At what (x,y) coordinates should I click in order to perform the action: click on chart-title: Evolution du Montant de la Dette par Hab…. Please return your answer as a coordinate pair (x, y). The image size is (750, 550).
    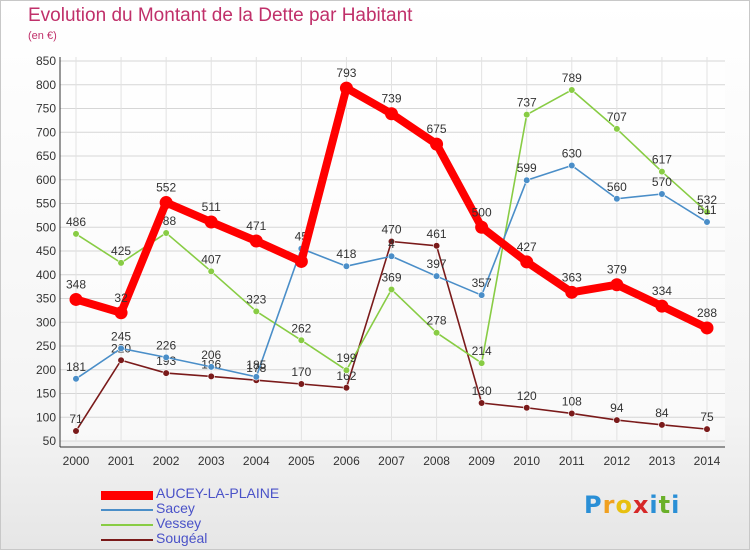
    Looking at the image, I should click on (220, 15).